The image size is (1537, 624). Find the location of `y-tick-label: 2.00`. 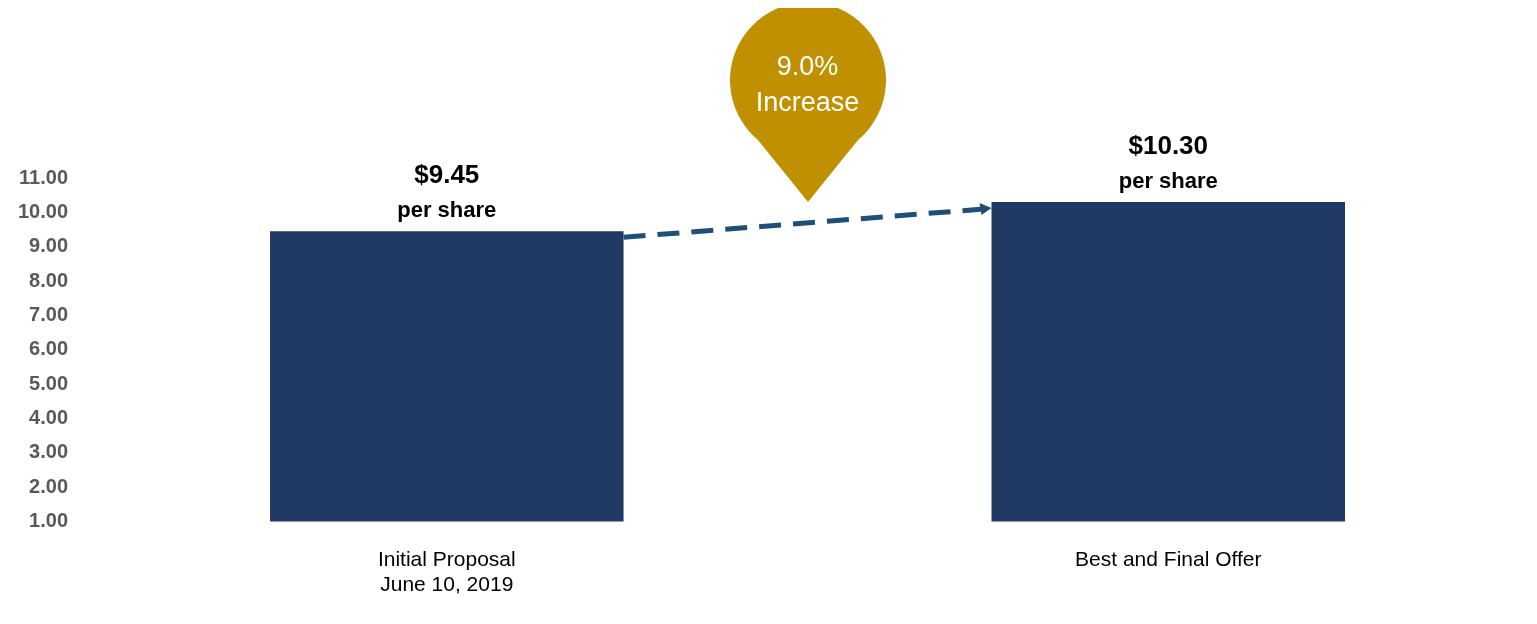

y-tick-label: 2.00 is located at coordinates (49, 485).